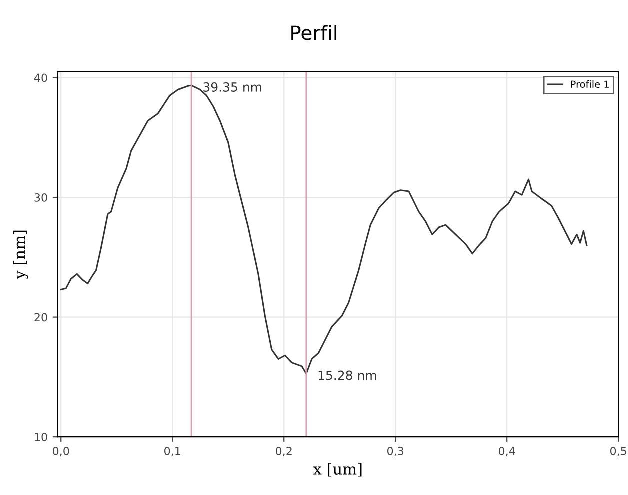  Describe the element at coordinates (347, 375) in the screenshot. I see `annotation: 15.28 nm` at that location.